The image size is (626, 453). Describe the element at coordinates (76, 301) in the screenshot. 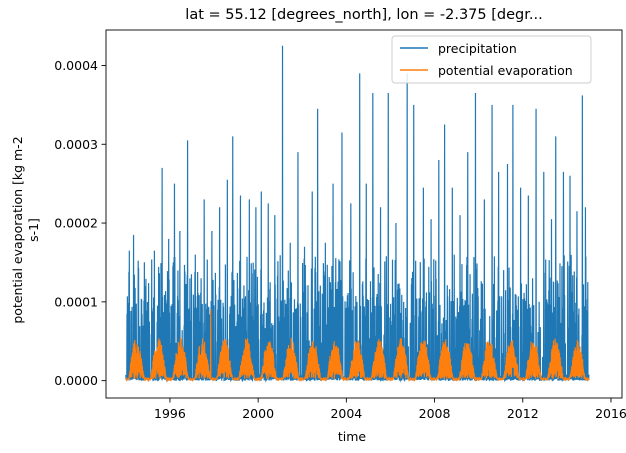

I see `y-tick-label: 0.0001` at that location.